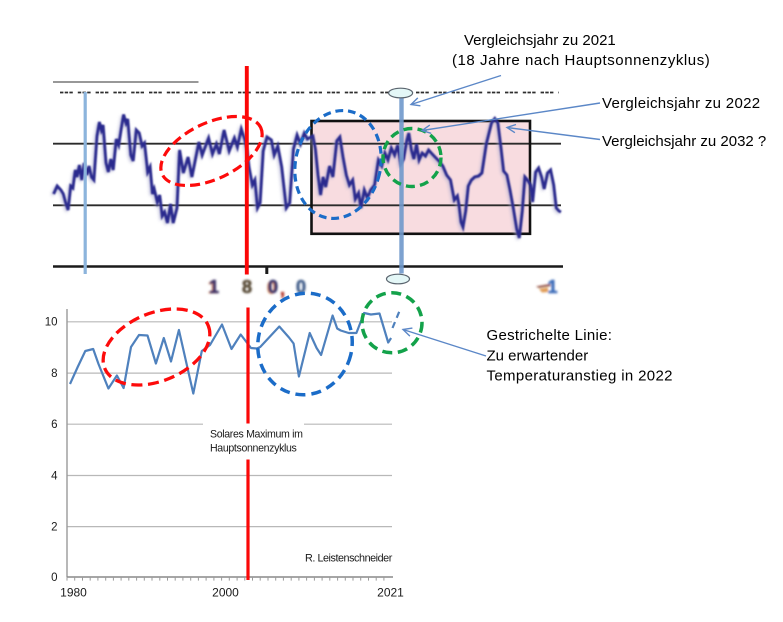  Describe the element at coordinates (349, 559) in the screenshot. I see `svg-text: R. Leistenschneider` at that location.